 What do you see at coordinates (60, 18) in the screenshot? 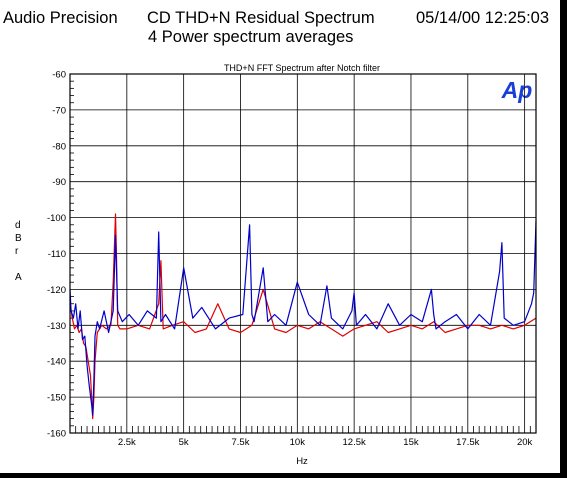
I see `company-label: Audio Precision` at bounding box center [60, 18].